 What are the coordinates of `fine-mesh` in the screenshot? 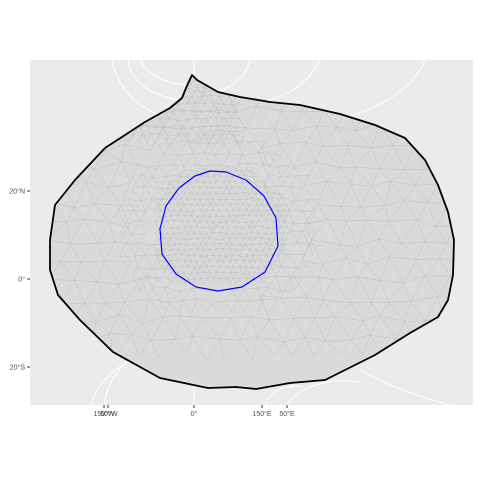 It's located at (221, 224).